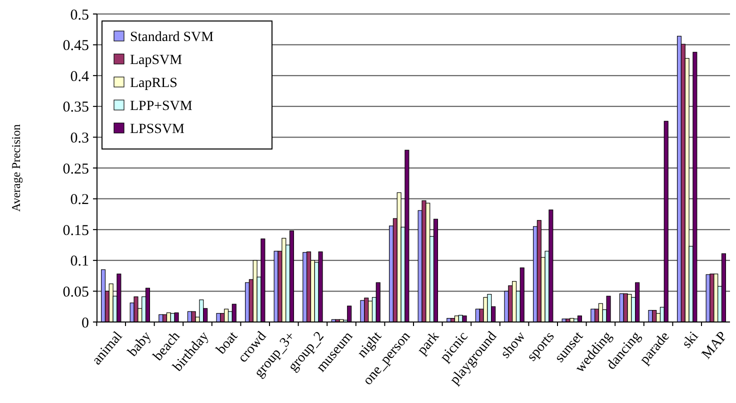 This screenshot has width=736, height=403. What do you see at coordinates (80, 76) in the screenshot?
I see `y-tick-label: 0.4` at bounding box center [80, 76].